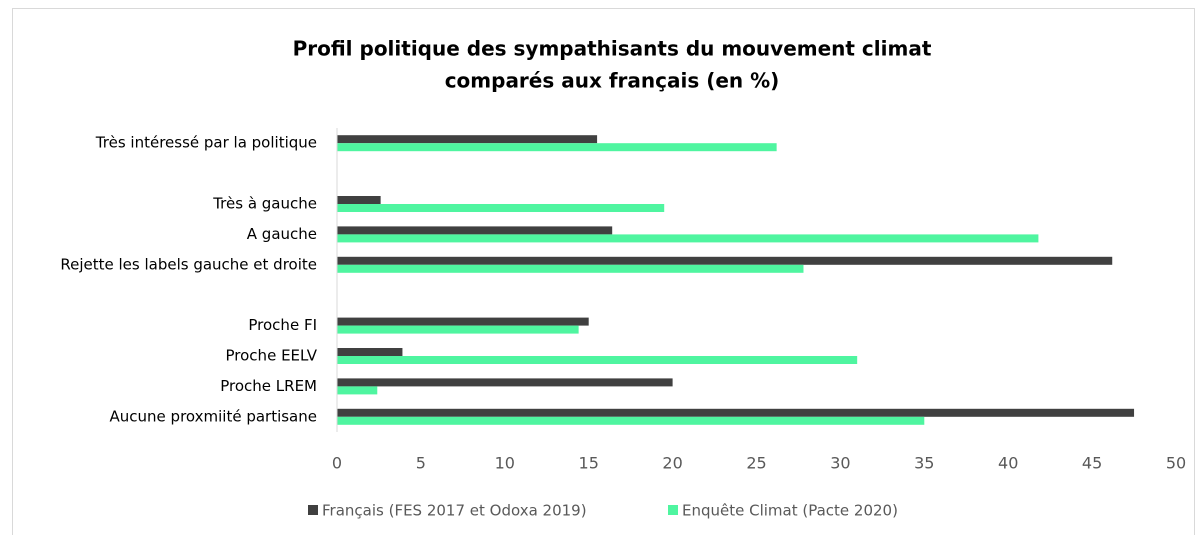 The width and height of the screenshot is (1200, 535). Describe the element at coordinates (1176, 463) in the screenshot. I see `x-tick-label: 50` at that location.